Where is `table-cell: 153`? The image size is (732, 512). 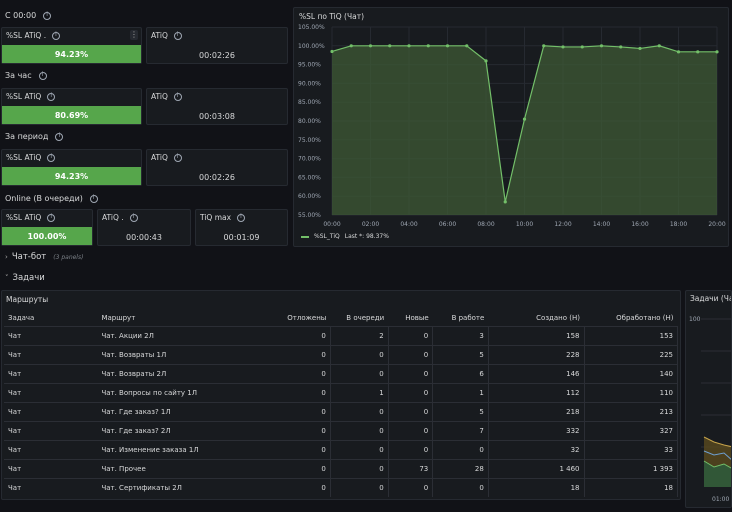 table-cell: 153 is located at coordinates (631, 335).